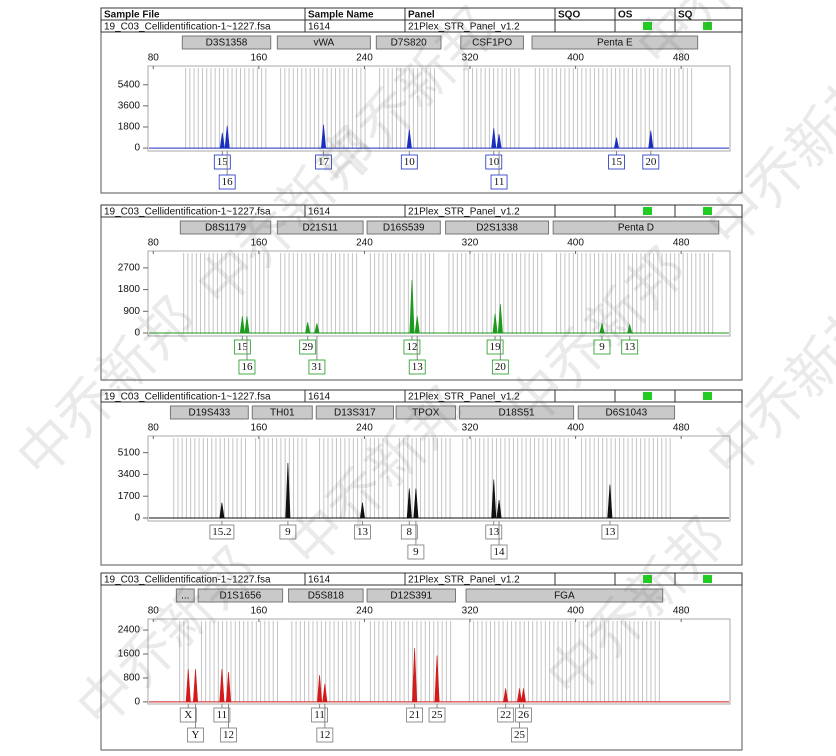 Image resolution: width=836 pixels, height=756 pixels. I want to click on allele-label: 19, so click(496, 347).